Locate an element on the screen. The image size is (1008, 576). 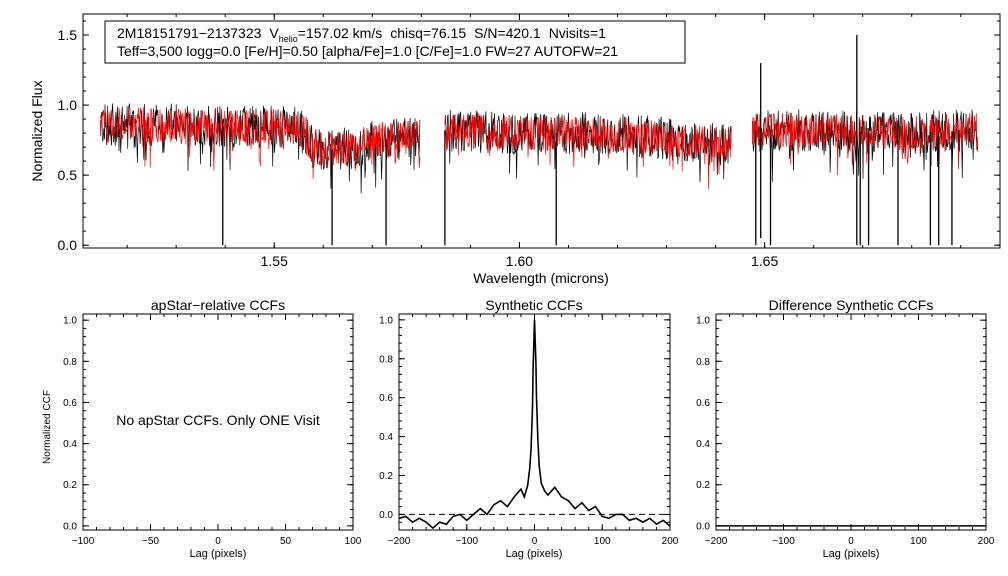
synthetic-ccf-title: Synthetic CCFs is located at coordinates (533, 305).